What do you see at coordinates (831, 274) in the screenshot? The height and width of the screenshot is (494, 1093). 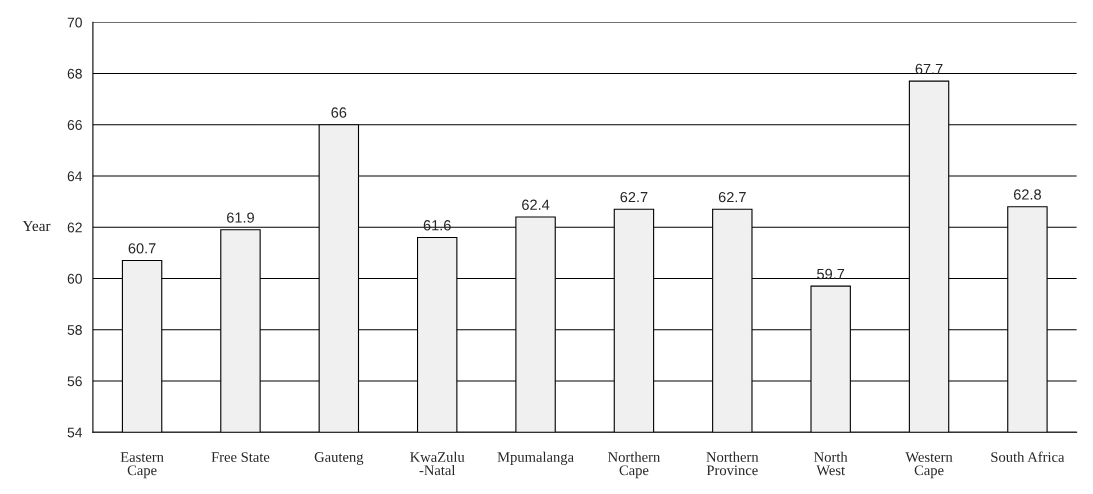 I see `data-label: 59.7` at bounding box center [831, 274].